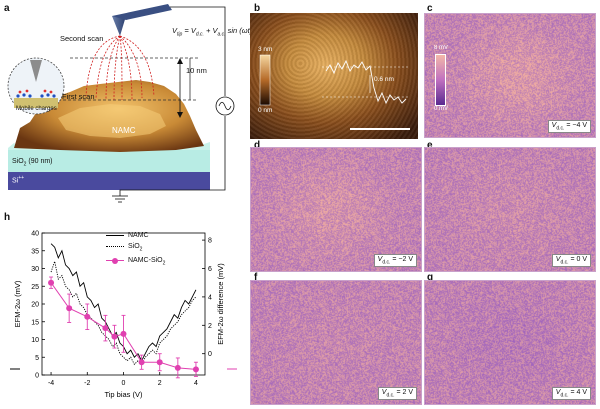 This screenshot has width=600, height=409. Describe the element at coordinates (35, 340) in the screenshot. I see `y-left-tick-label: 10` at that location.